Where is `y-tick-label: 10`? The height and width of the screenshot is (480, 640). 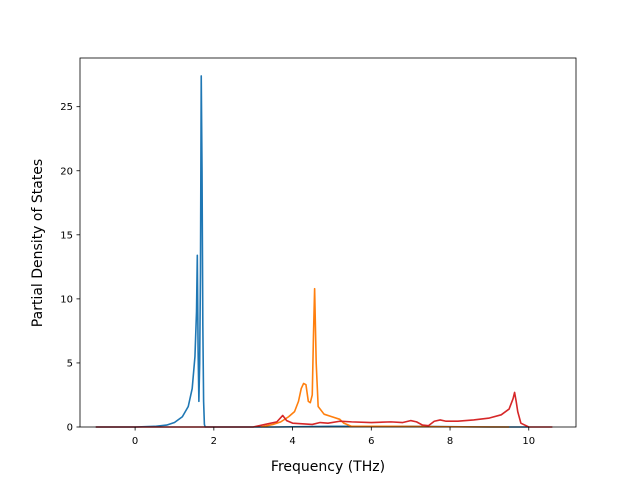
y-tick-label: 10 is located at coordinates (66, 299).